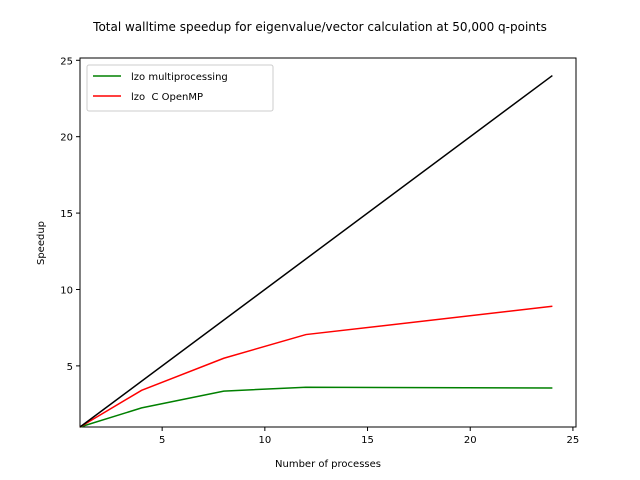 This screenshot has height=480, width=640. Describe the element at coordinates (41, 243) in the screenshot. I see `y-axis-label: Speedup` at that location.